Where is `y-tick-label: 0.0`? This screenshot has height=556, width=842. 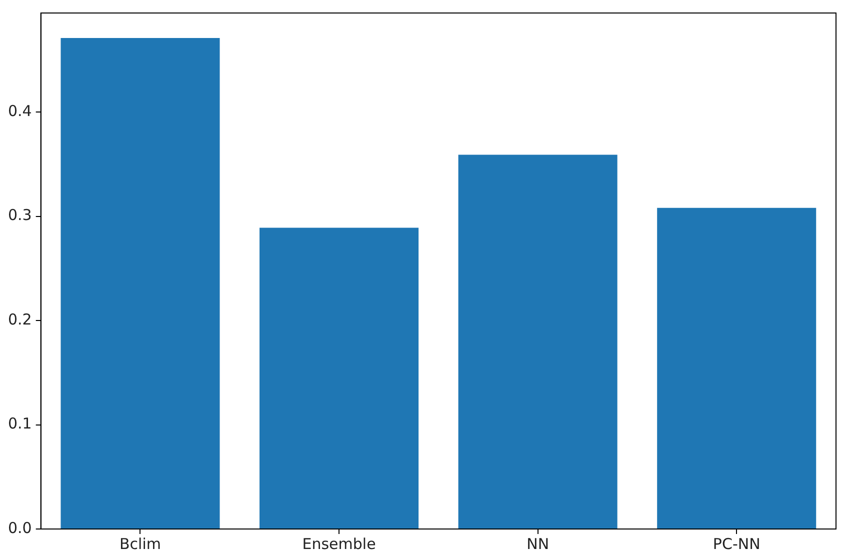 y-tick-label: 0.0 is located at coordinates (20, 527).